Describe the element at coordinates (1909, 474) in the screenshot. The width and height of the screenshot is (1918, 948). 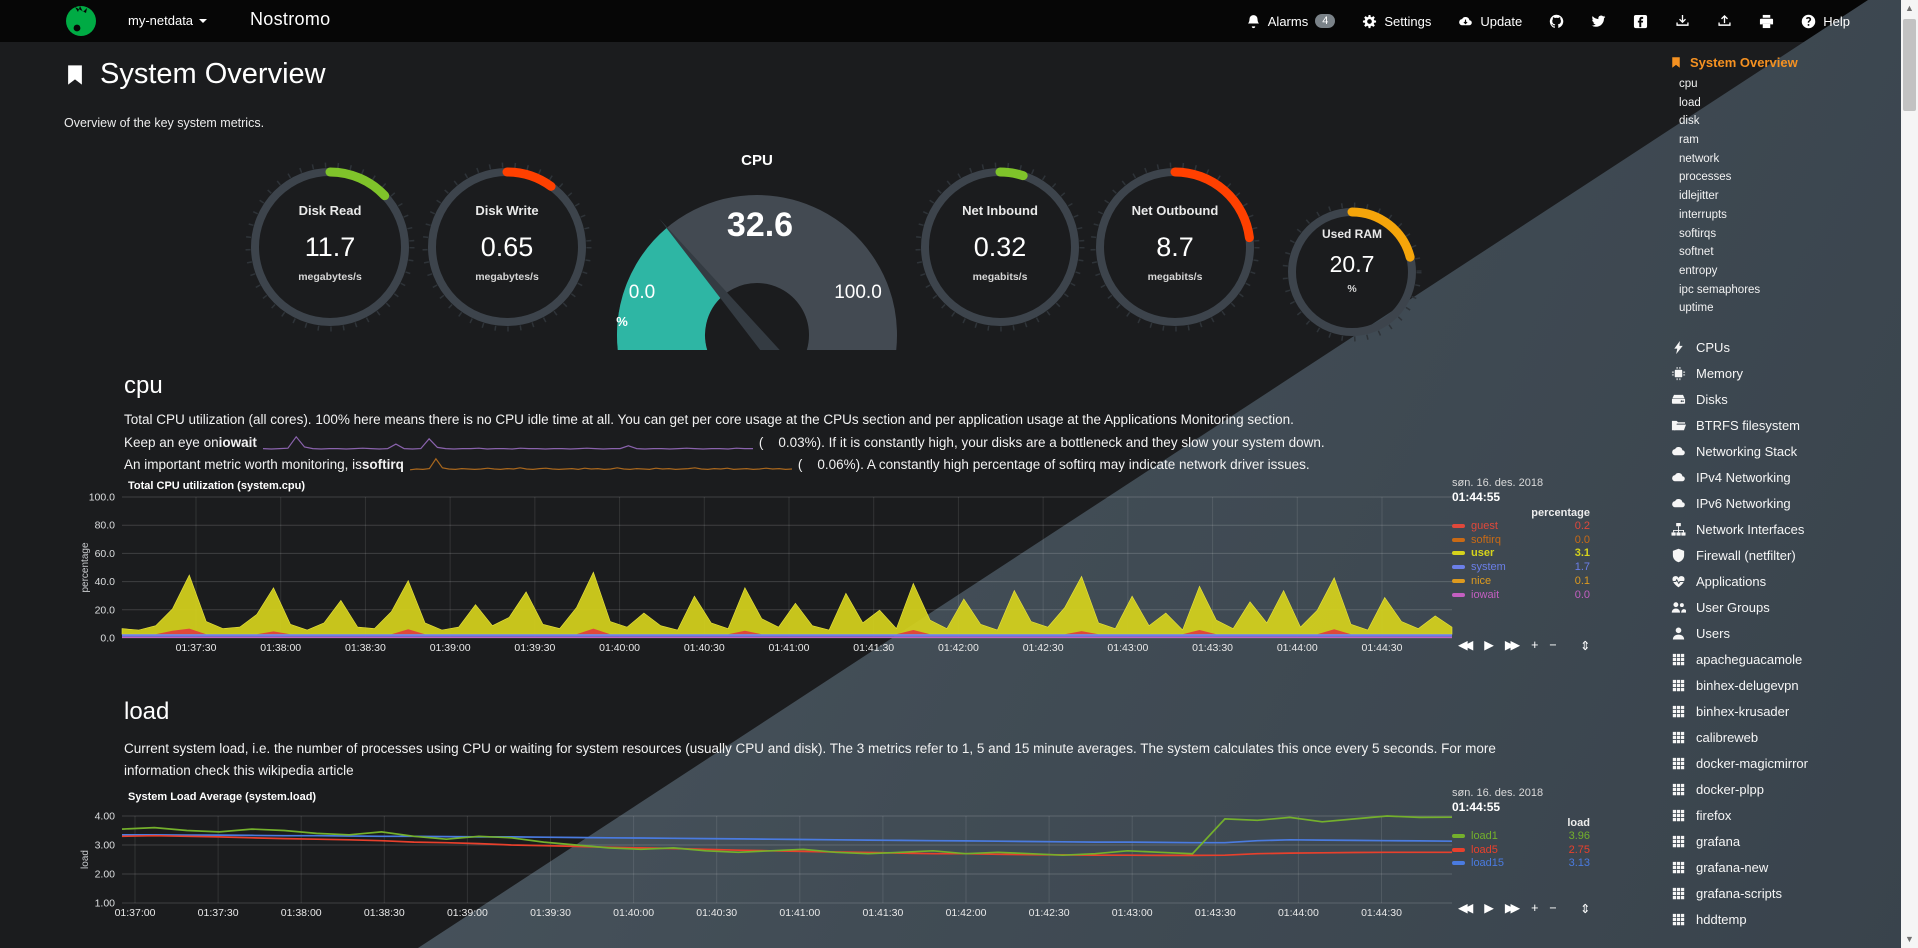
I see `browser-scrollbar: ▲ ▼` at that location.